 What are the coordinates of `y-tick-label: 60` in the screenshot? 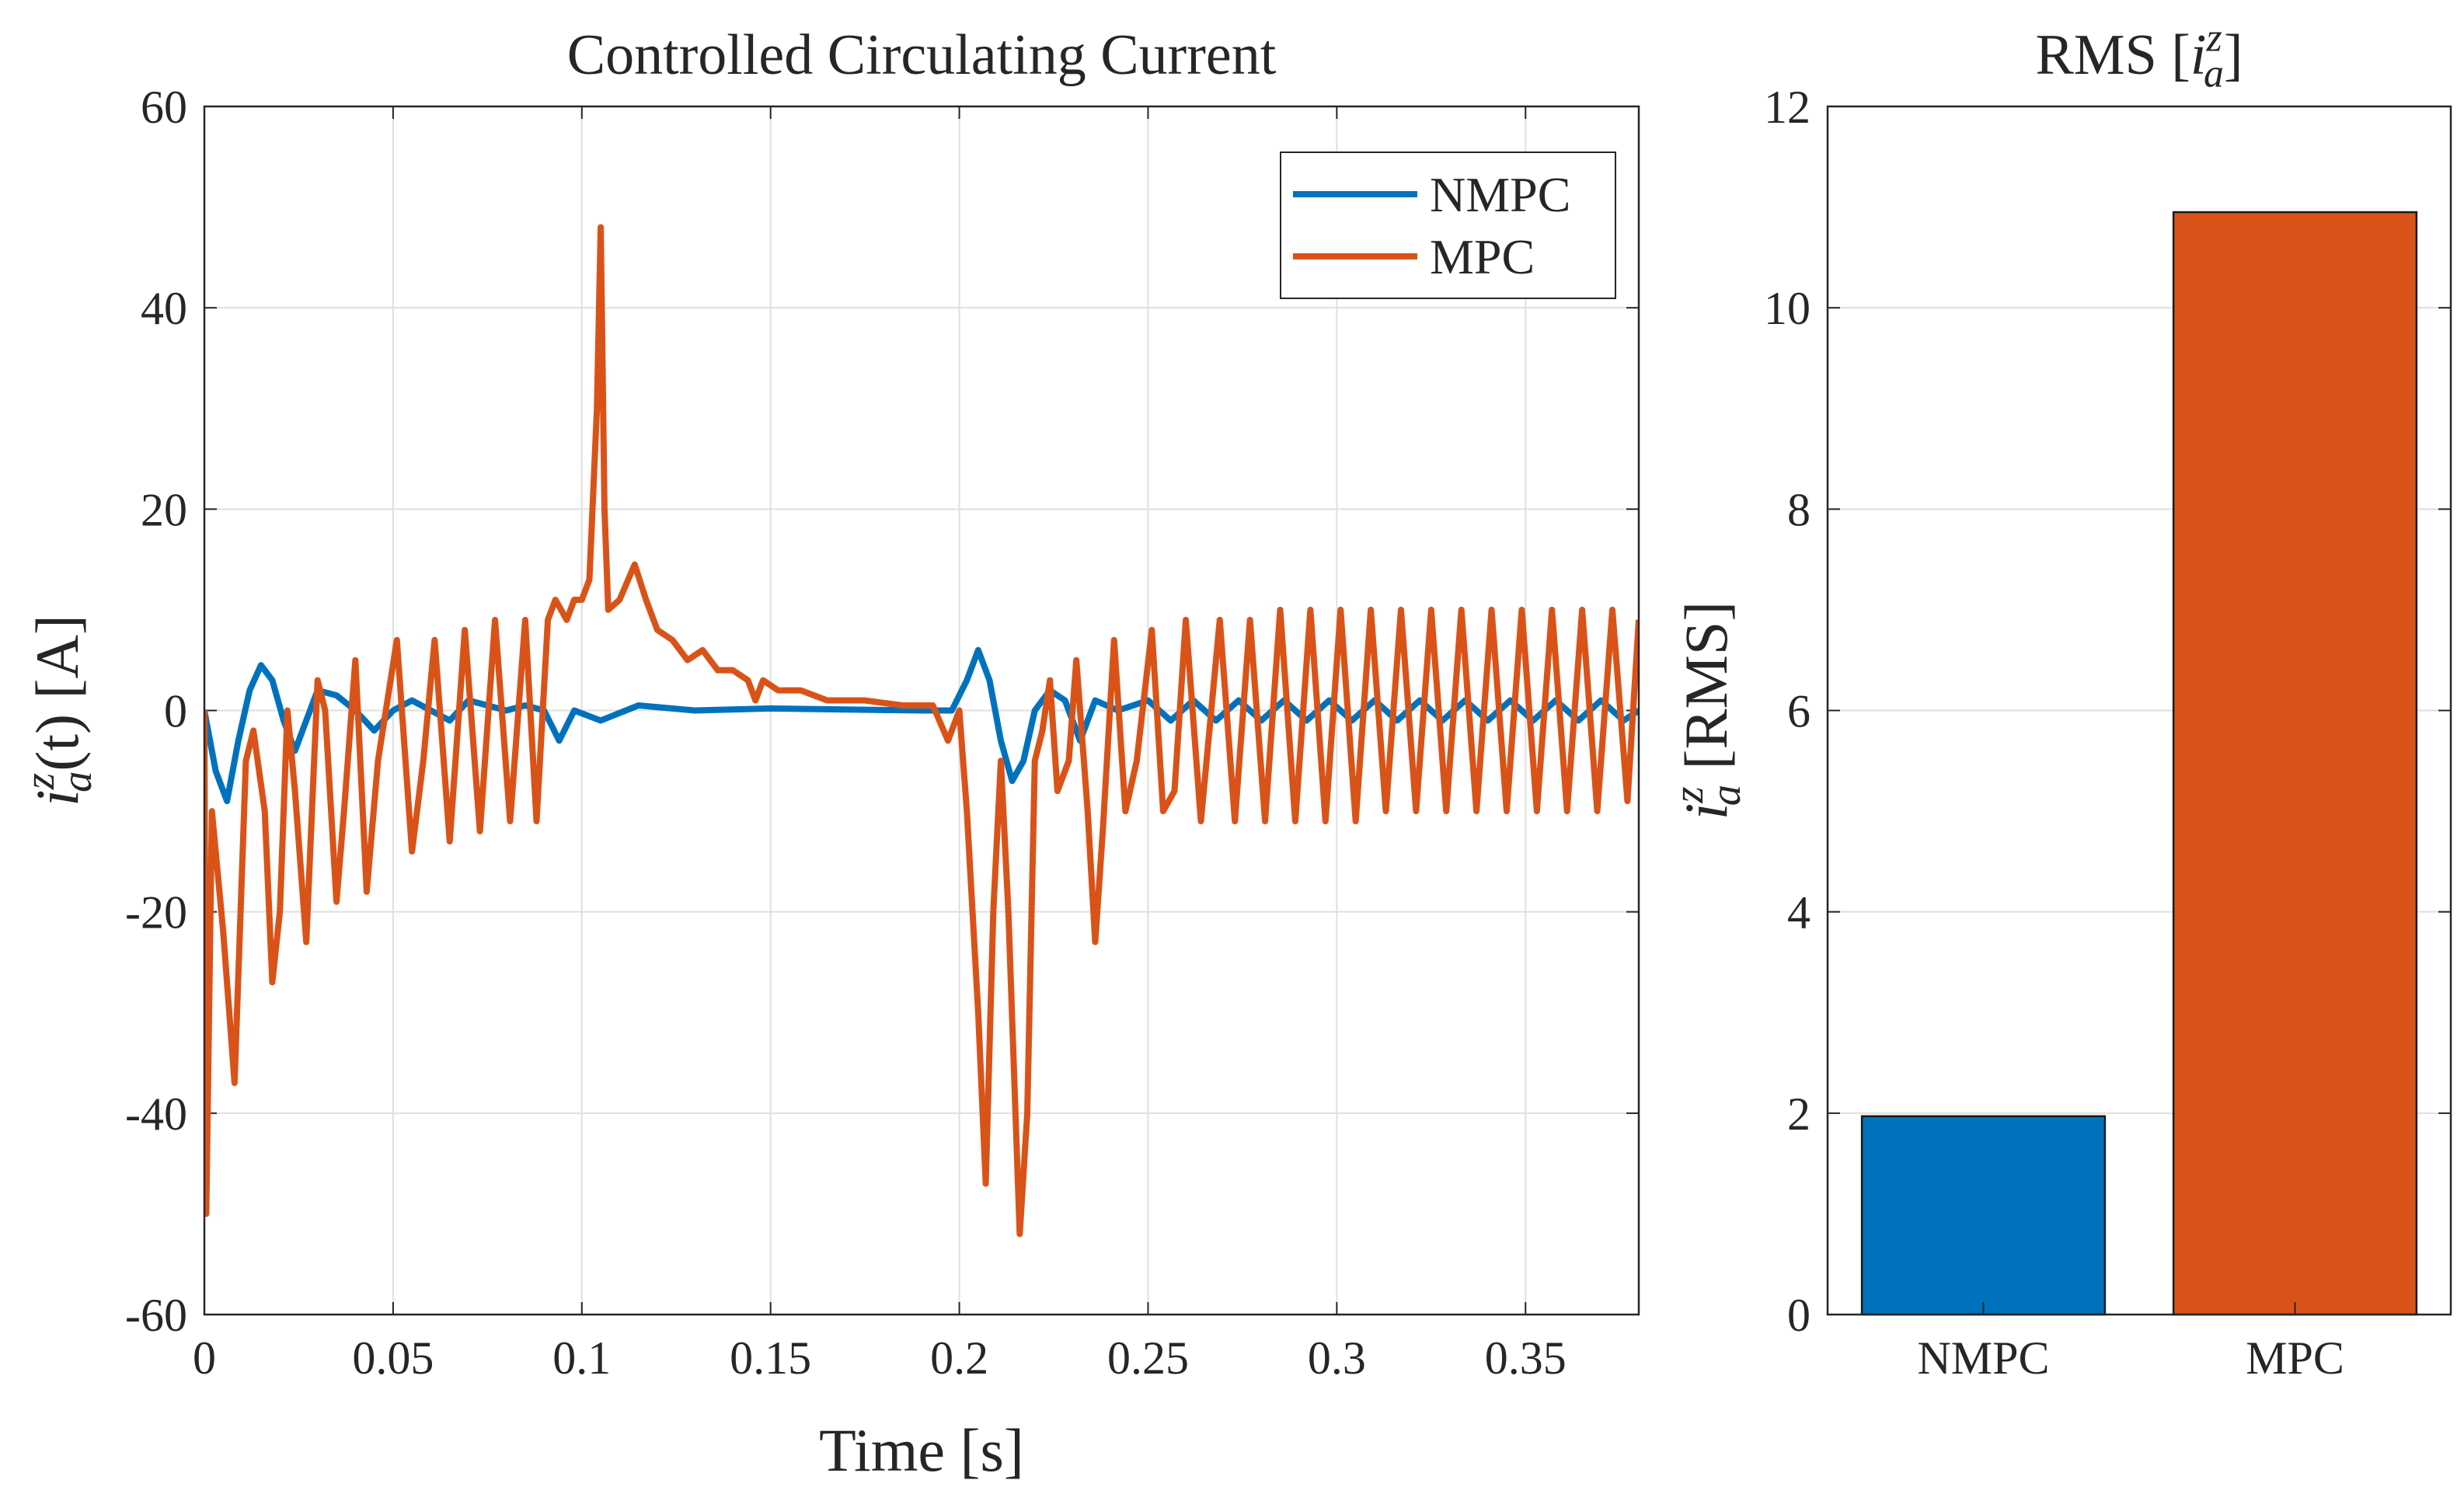 It's located at (164, 107).